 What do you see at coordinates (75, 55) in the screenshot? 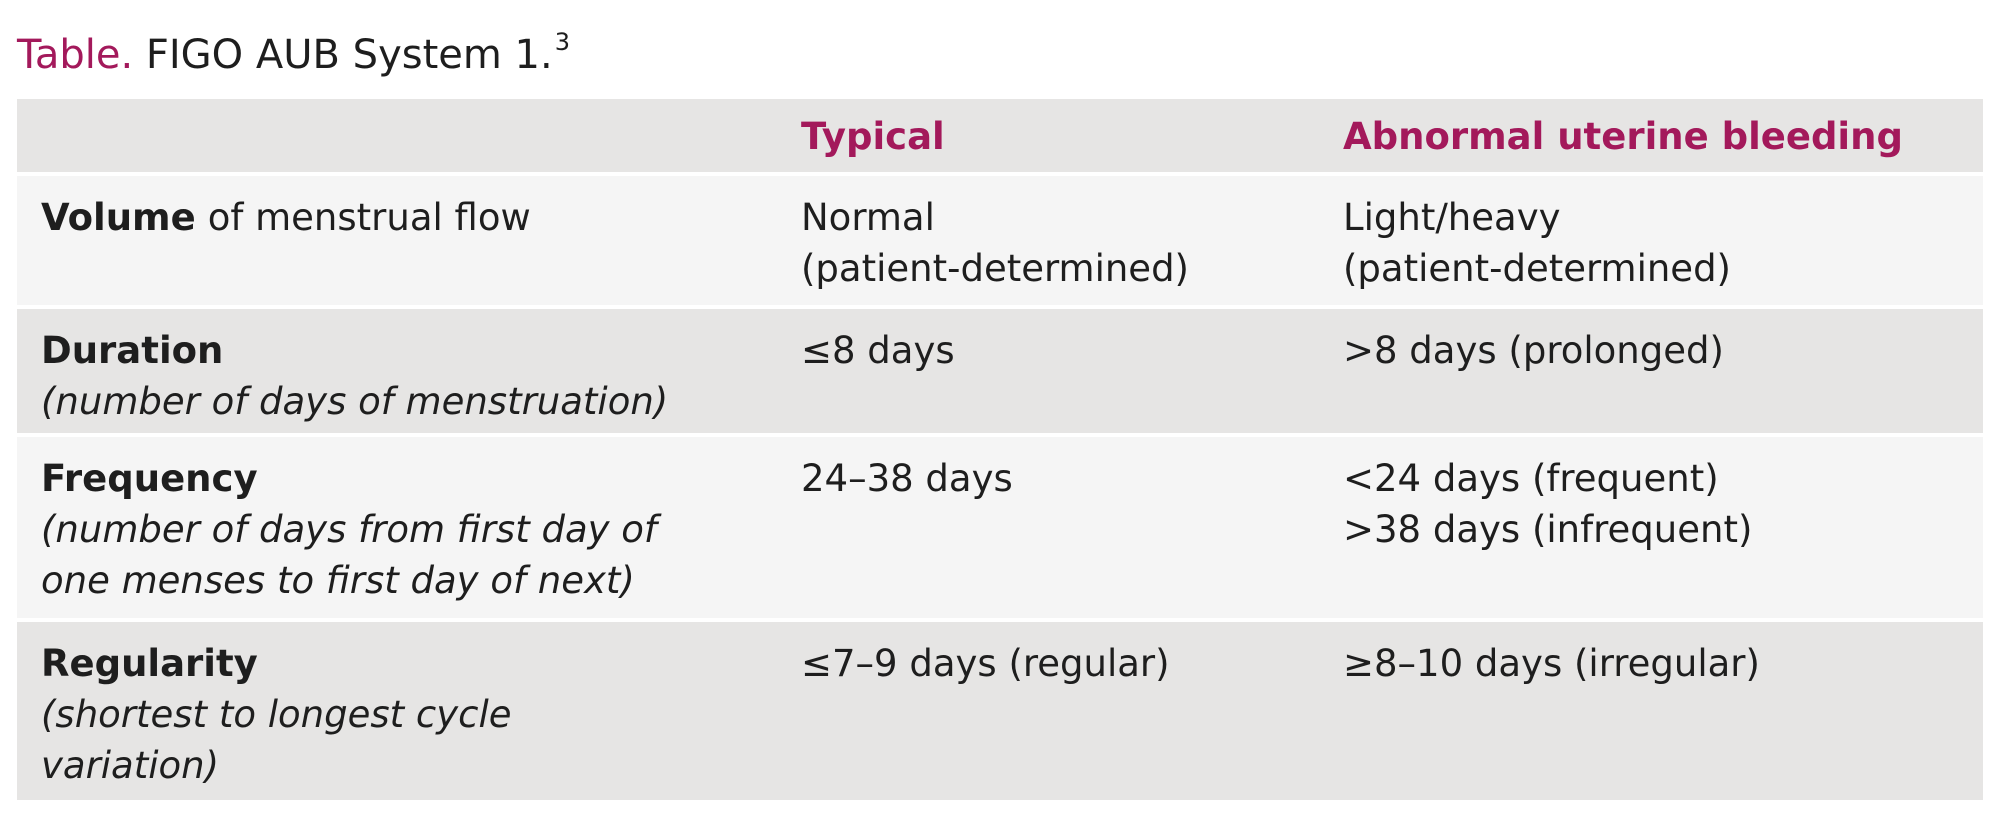
I see `title-label: Table.` at bounding box center [75, 55].